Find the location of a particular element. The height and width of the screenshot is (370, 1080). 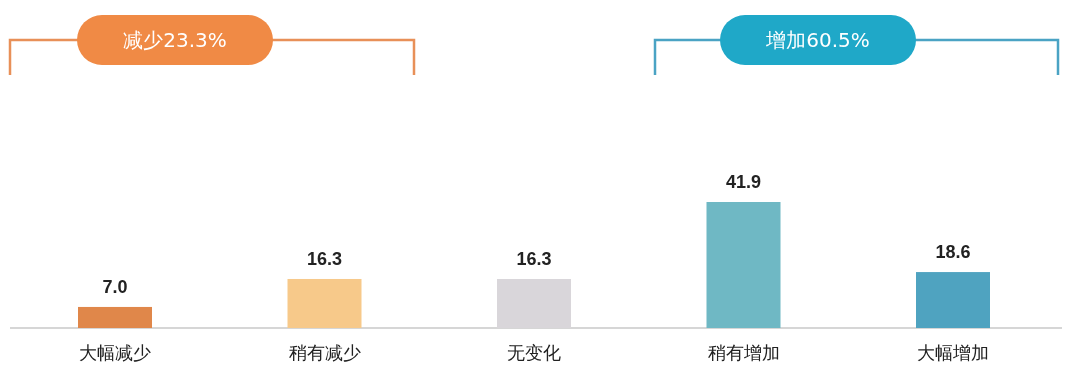

text: 减少23.3% is located at coordinates (175, 40).